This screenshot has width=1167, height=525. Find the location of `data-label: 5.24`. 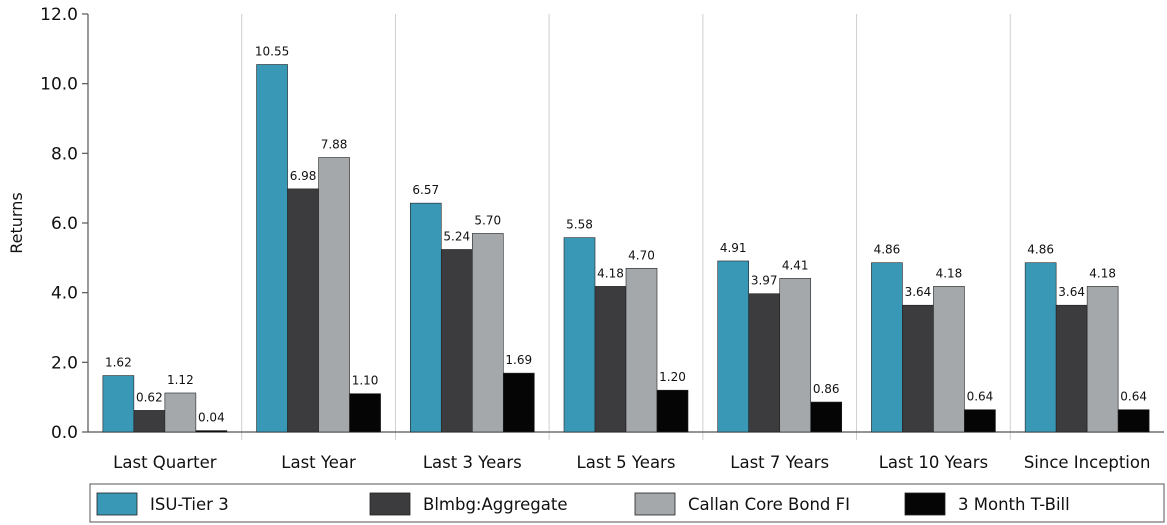

data-label: 5.24 is located at coordinates (456, 236).